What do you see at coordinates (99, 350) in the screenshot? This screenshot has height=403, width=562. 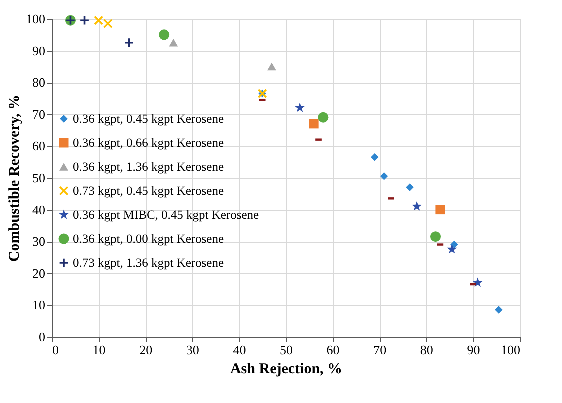 I see `x-tick-label: 10` at bounding box center [99, 350].